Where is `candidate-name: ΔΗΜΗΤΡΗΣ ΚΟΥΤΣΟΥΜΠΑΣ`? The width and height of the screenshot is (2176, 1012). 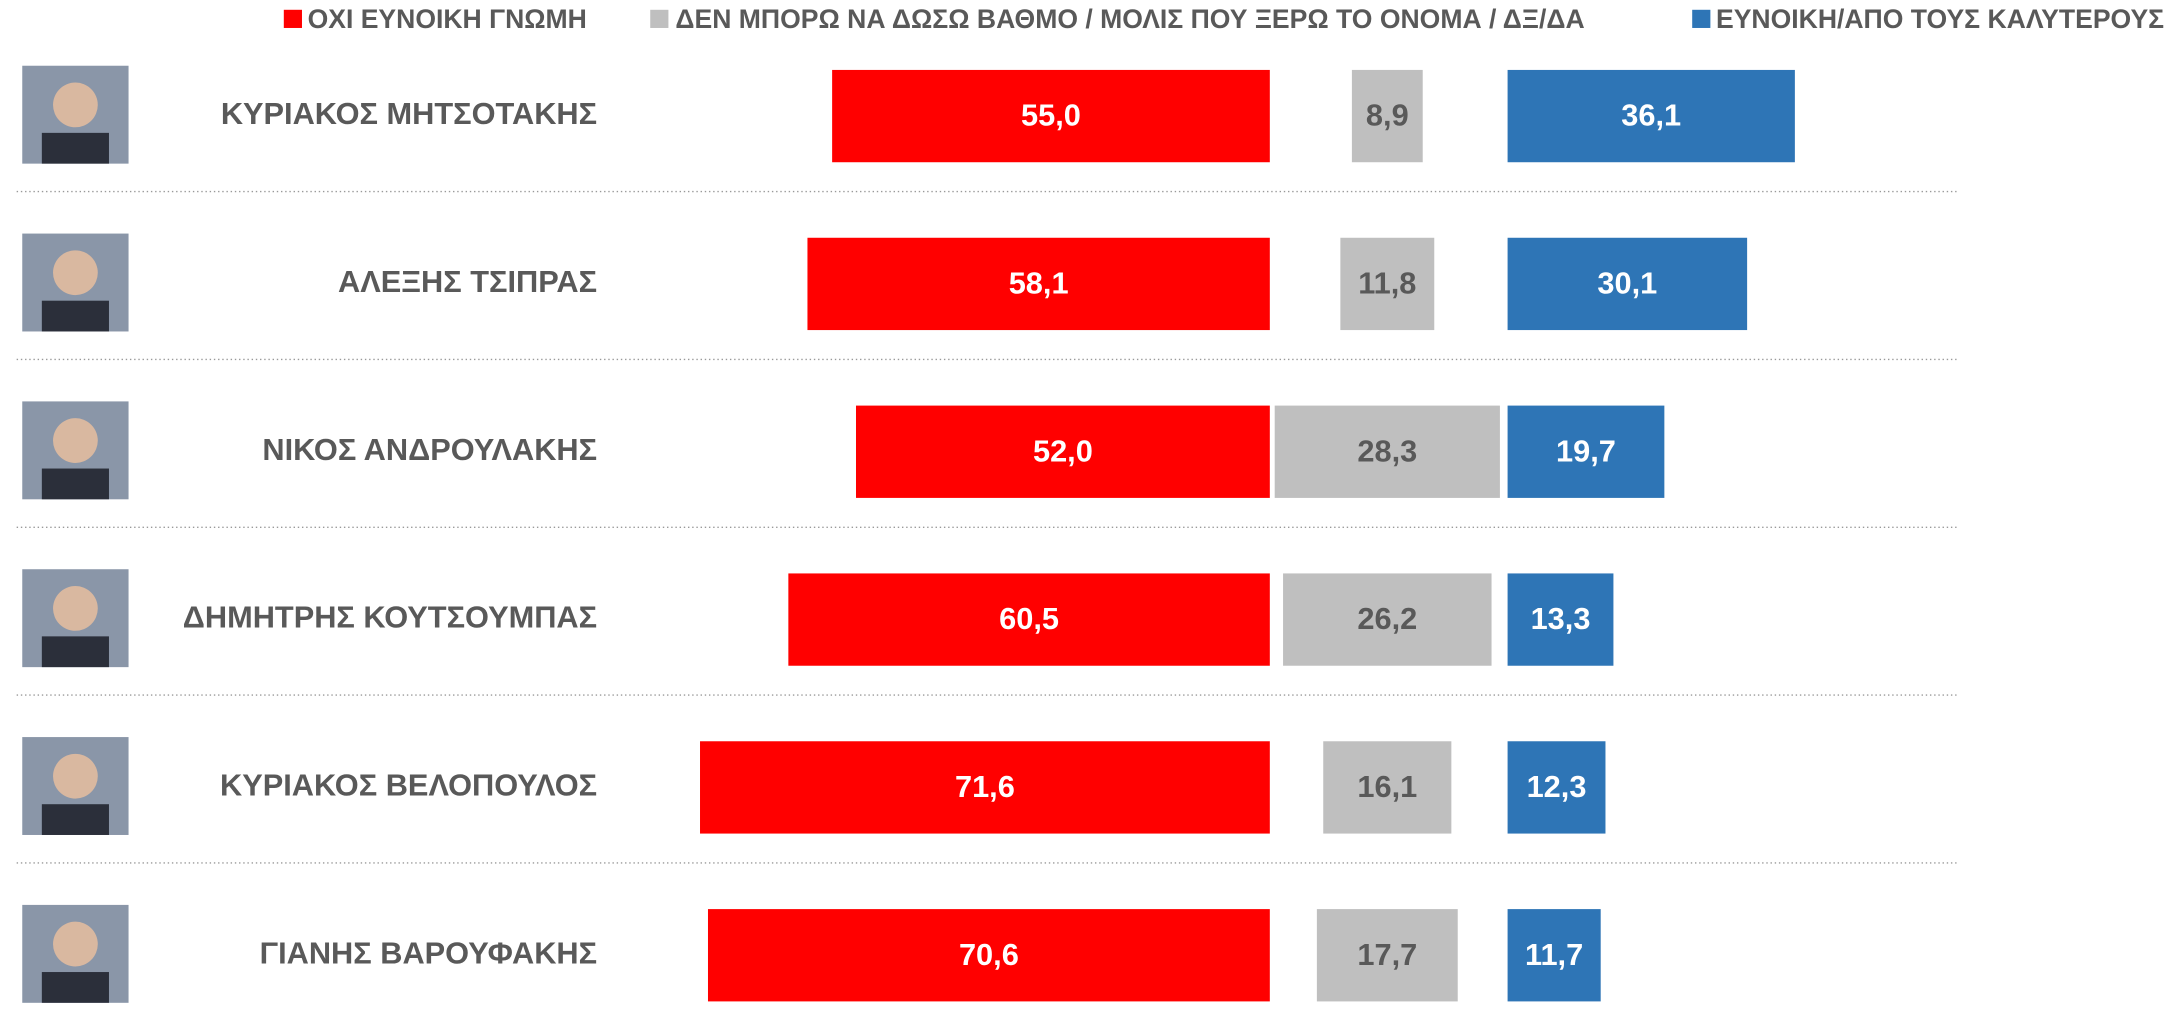
candidate-name: ΔΗΜΗΤΡΗΣ ΚΟΥΤΣΟΥΜΠΑΣ is located at coordinates (390, 617).